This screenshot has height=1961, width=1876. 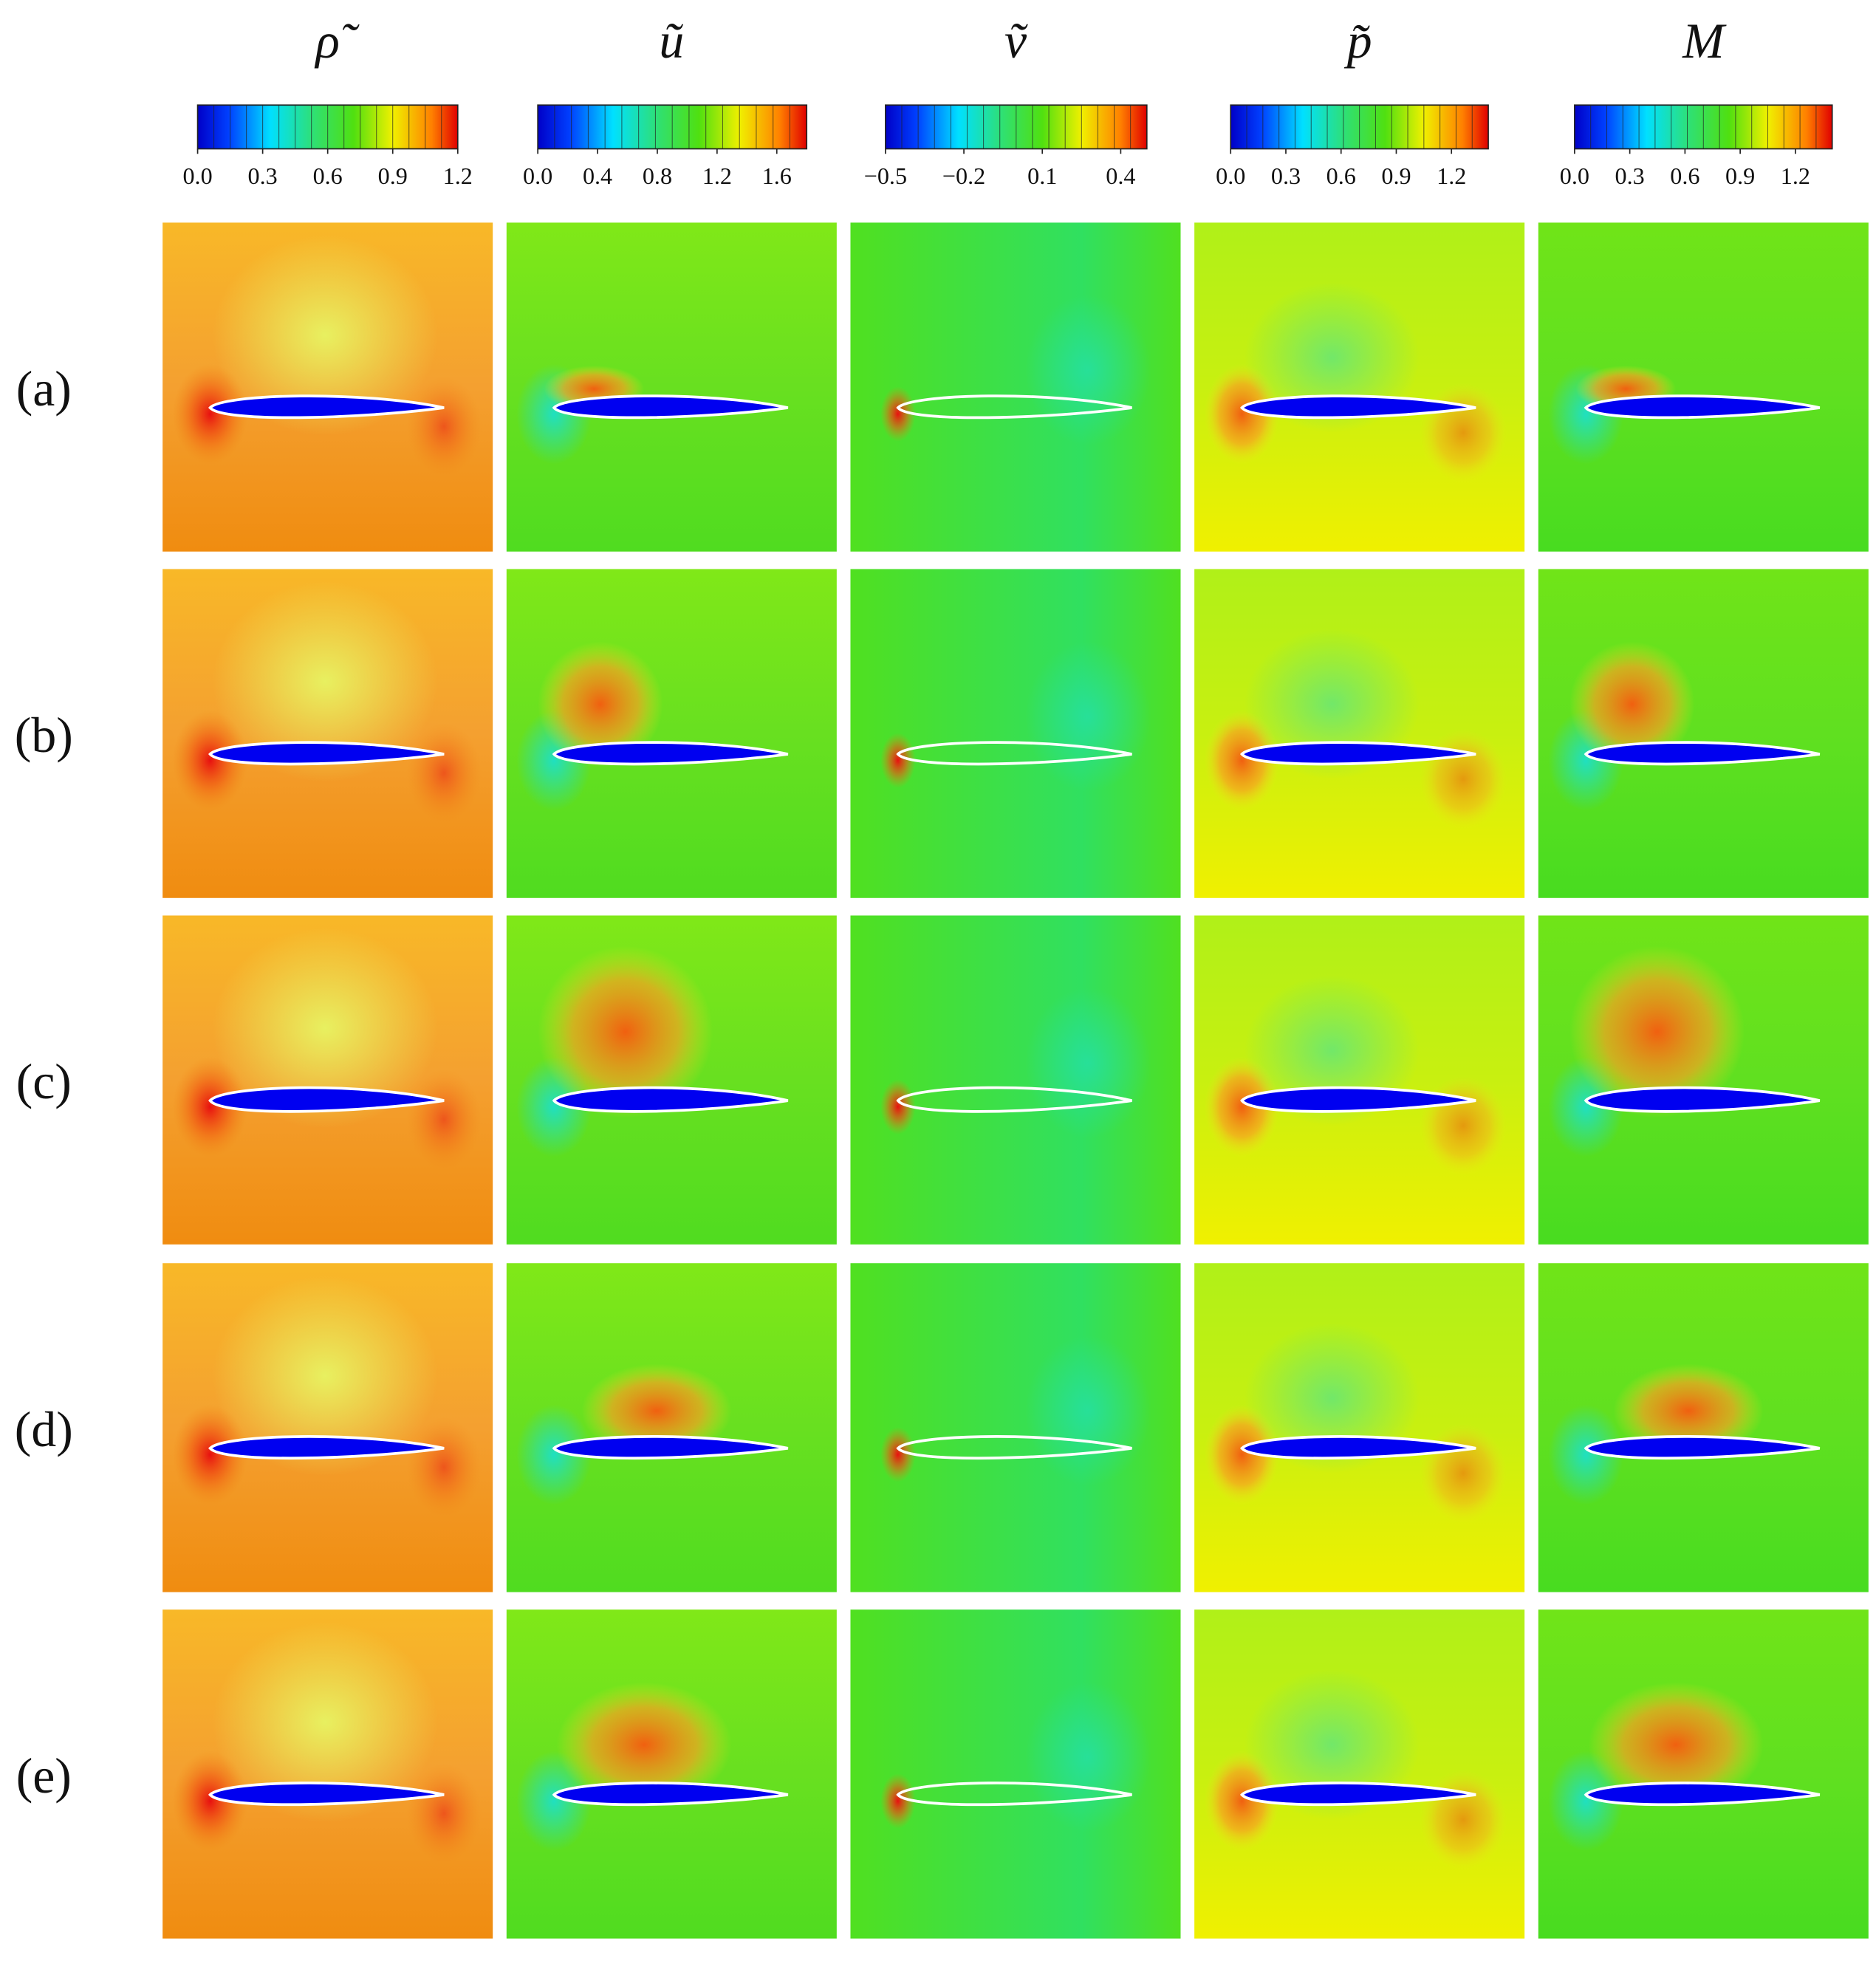 I want to click on row-label: (c), so click(x=44, y=1081).